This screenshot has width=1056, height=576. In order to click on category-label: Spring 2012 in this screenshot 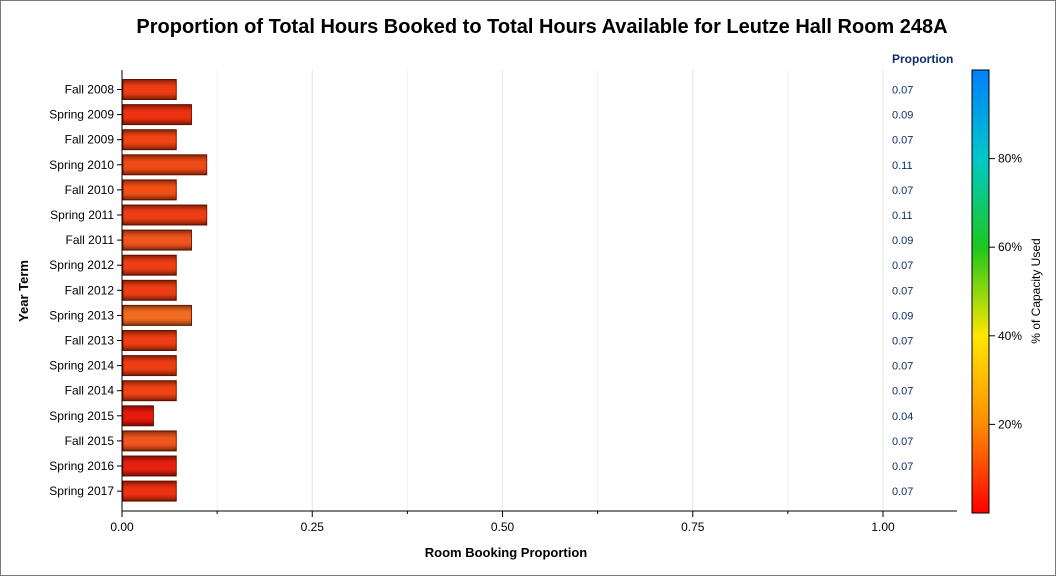, I will do `click(81, 265)`.